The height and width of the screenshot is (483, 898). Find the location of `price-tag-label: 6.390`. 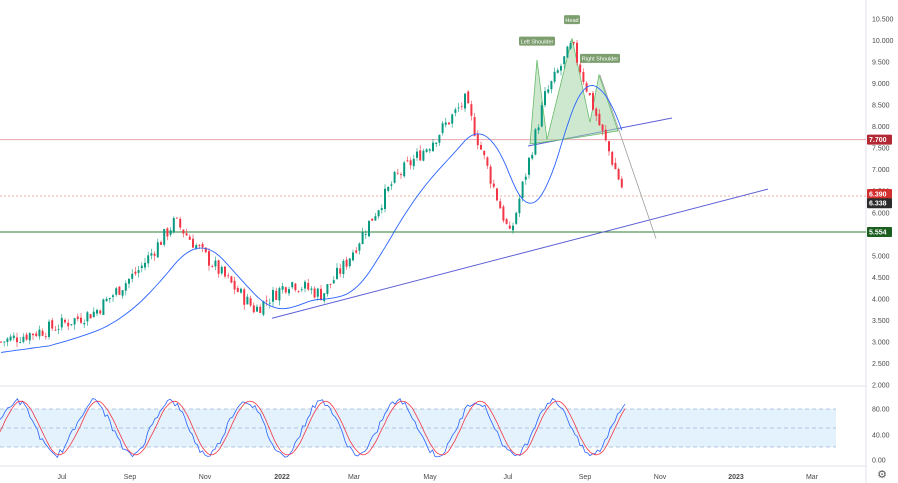

price-tag-label: 6.390 is located at coordinates (878, 194).